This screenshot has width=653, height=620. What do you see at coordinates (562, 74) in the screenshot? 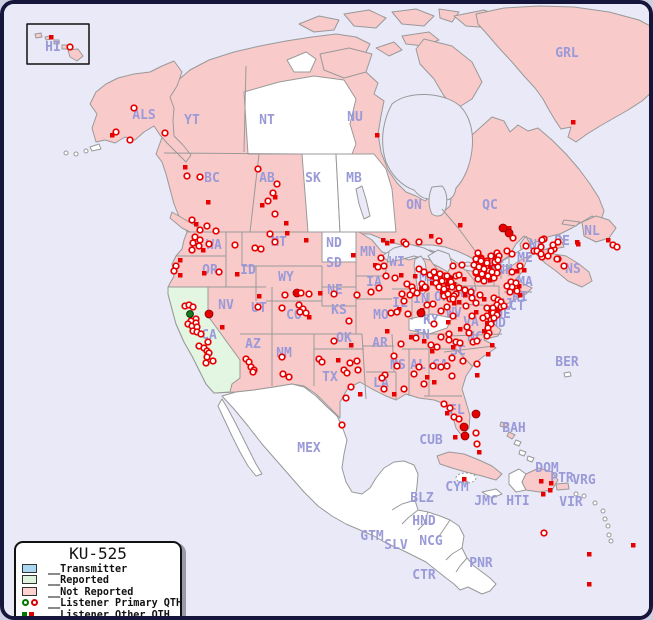
I see `greenland` at bounding box center [562, 74].